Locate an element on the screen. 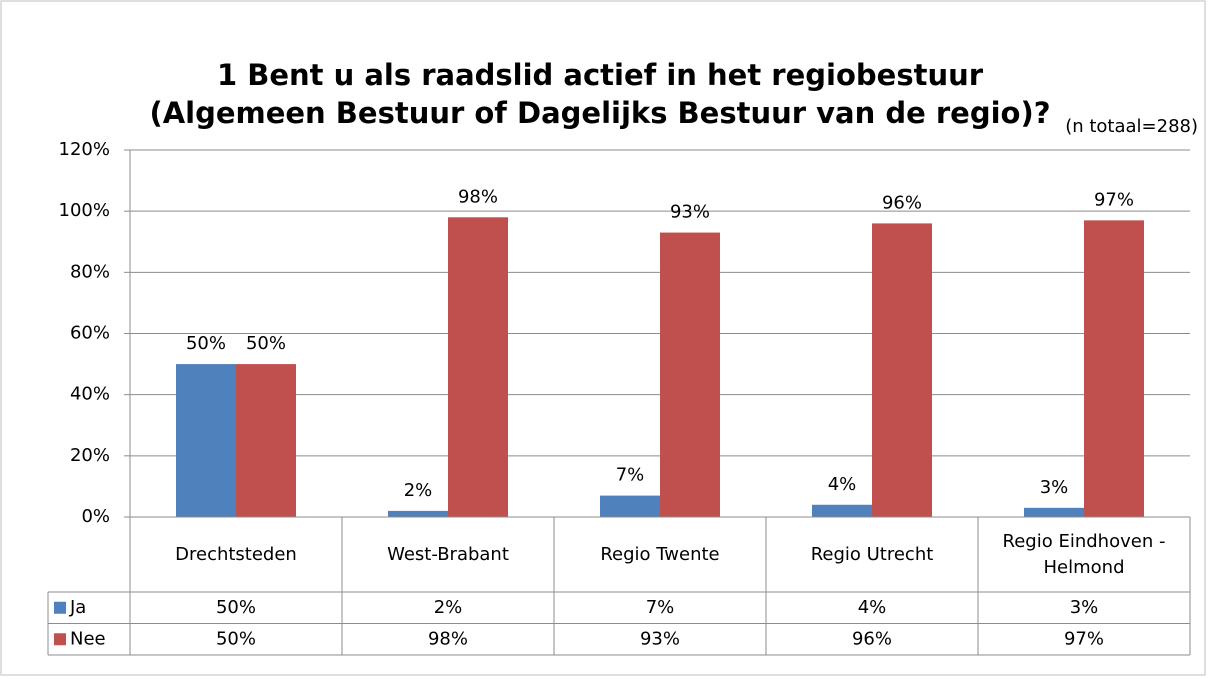 The width and height of the screenshot is (1214, 679). y-tick-label: 60% is located at coordinates (90, 333).